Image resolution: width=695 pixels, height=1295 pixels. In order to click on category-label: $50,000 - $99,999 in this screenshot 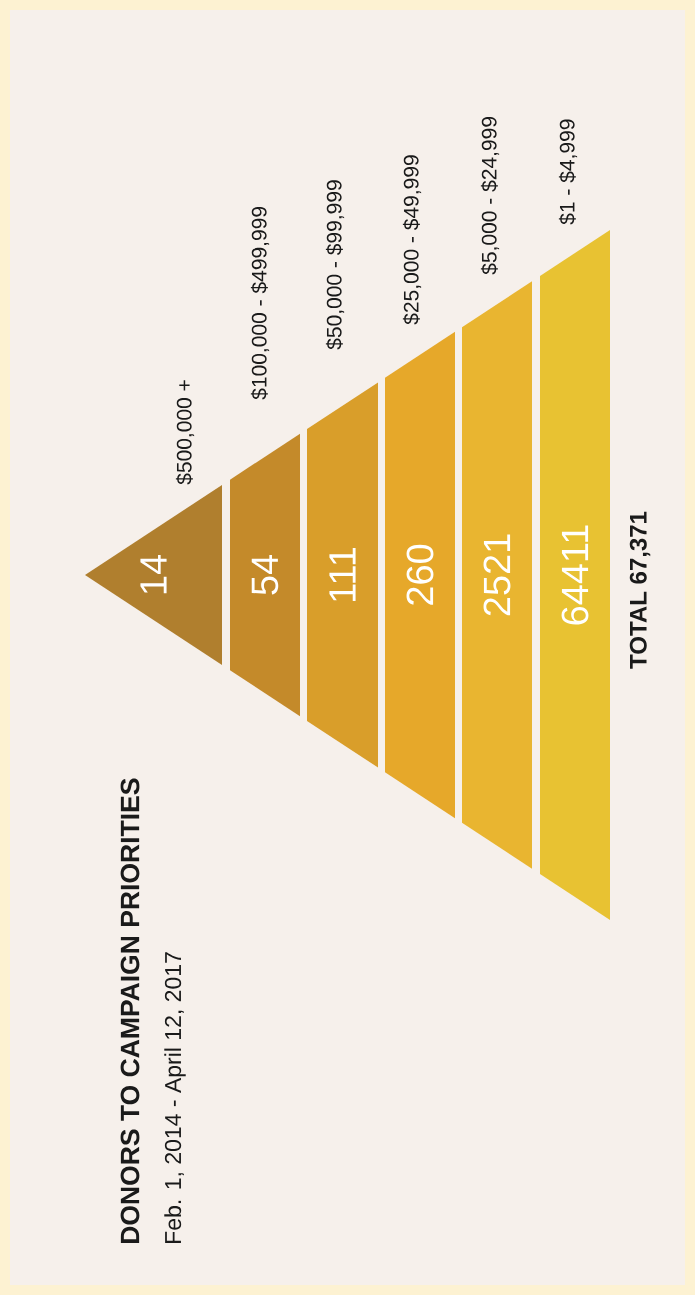, I will do `click(335, 265)`.